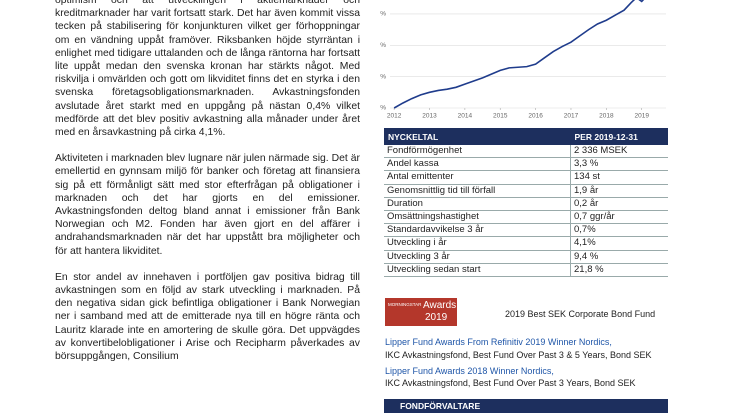 Image resolution: width=746 pixels, height=419 pixels. Describe the element at coordinates (477, 152) in the screenshot. I see `table-cell: Fondförmögenhet` at that location.